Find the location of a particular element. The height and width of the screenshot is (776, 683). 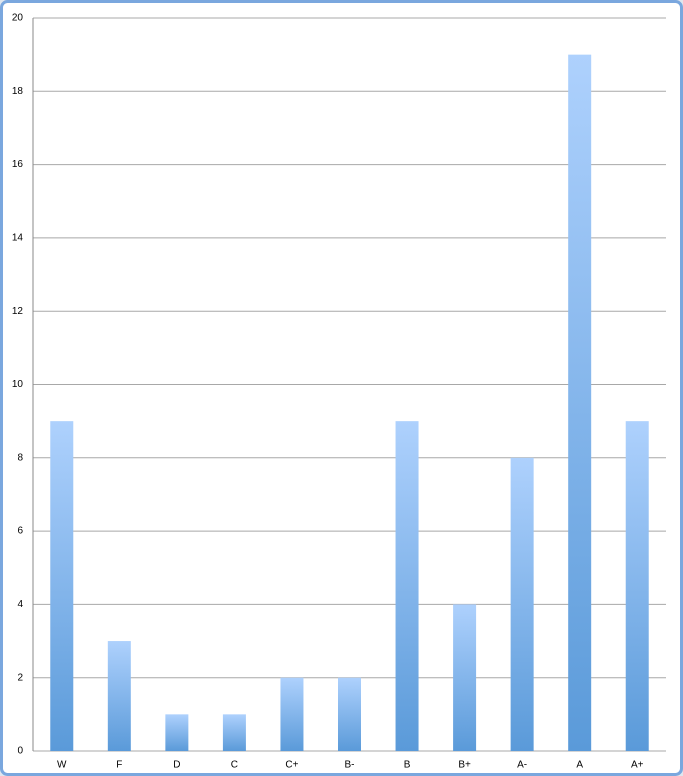

y-tick-label: 16 is located at coordinates (18, 164).